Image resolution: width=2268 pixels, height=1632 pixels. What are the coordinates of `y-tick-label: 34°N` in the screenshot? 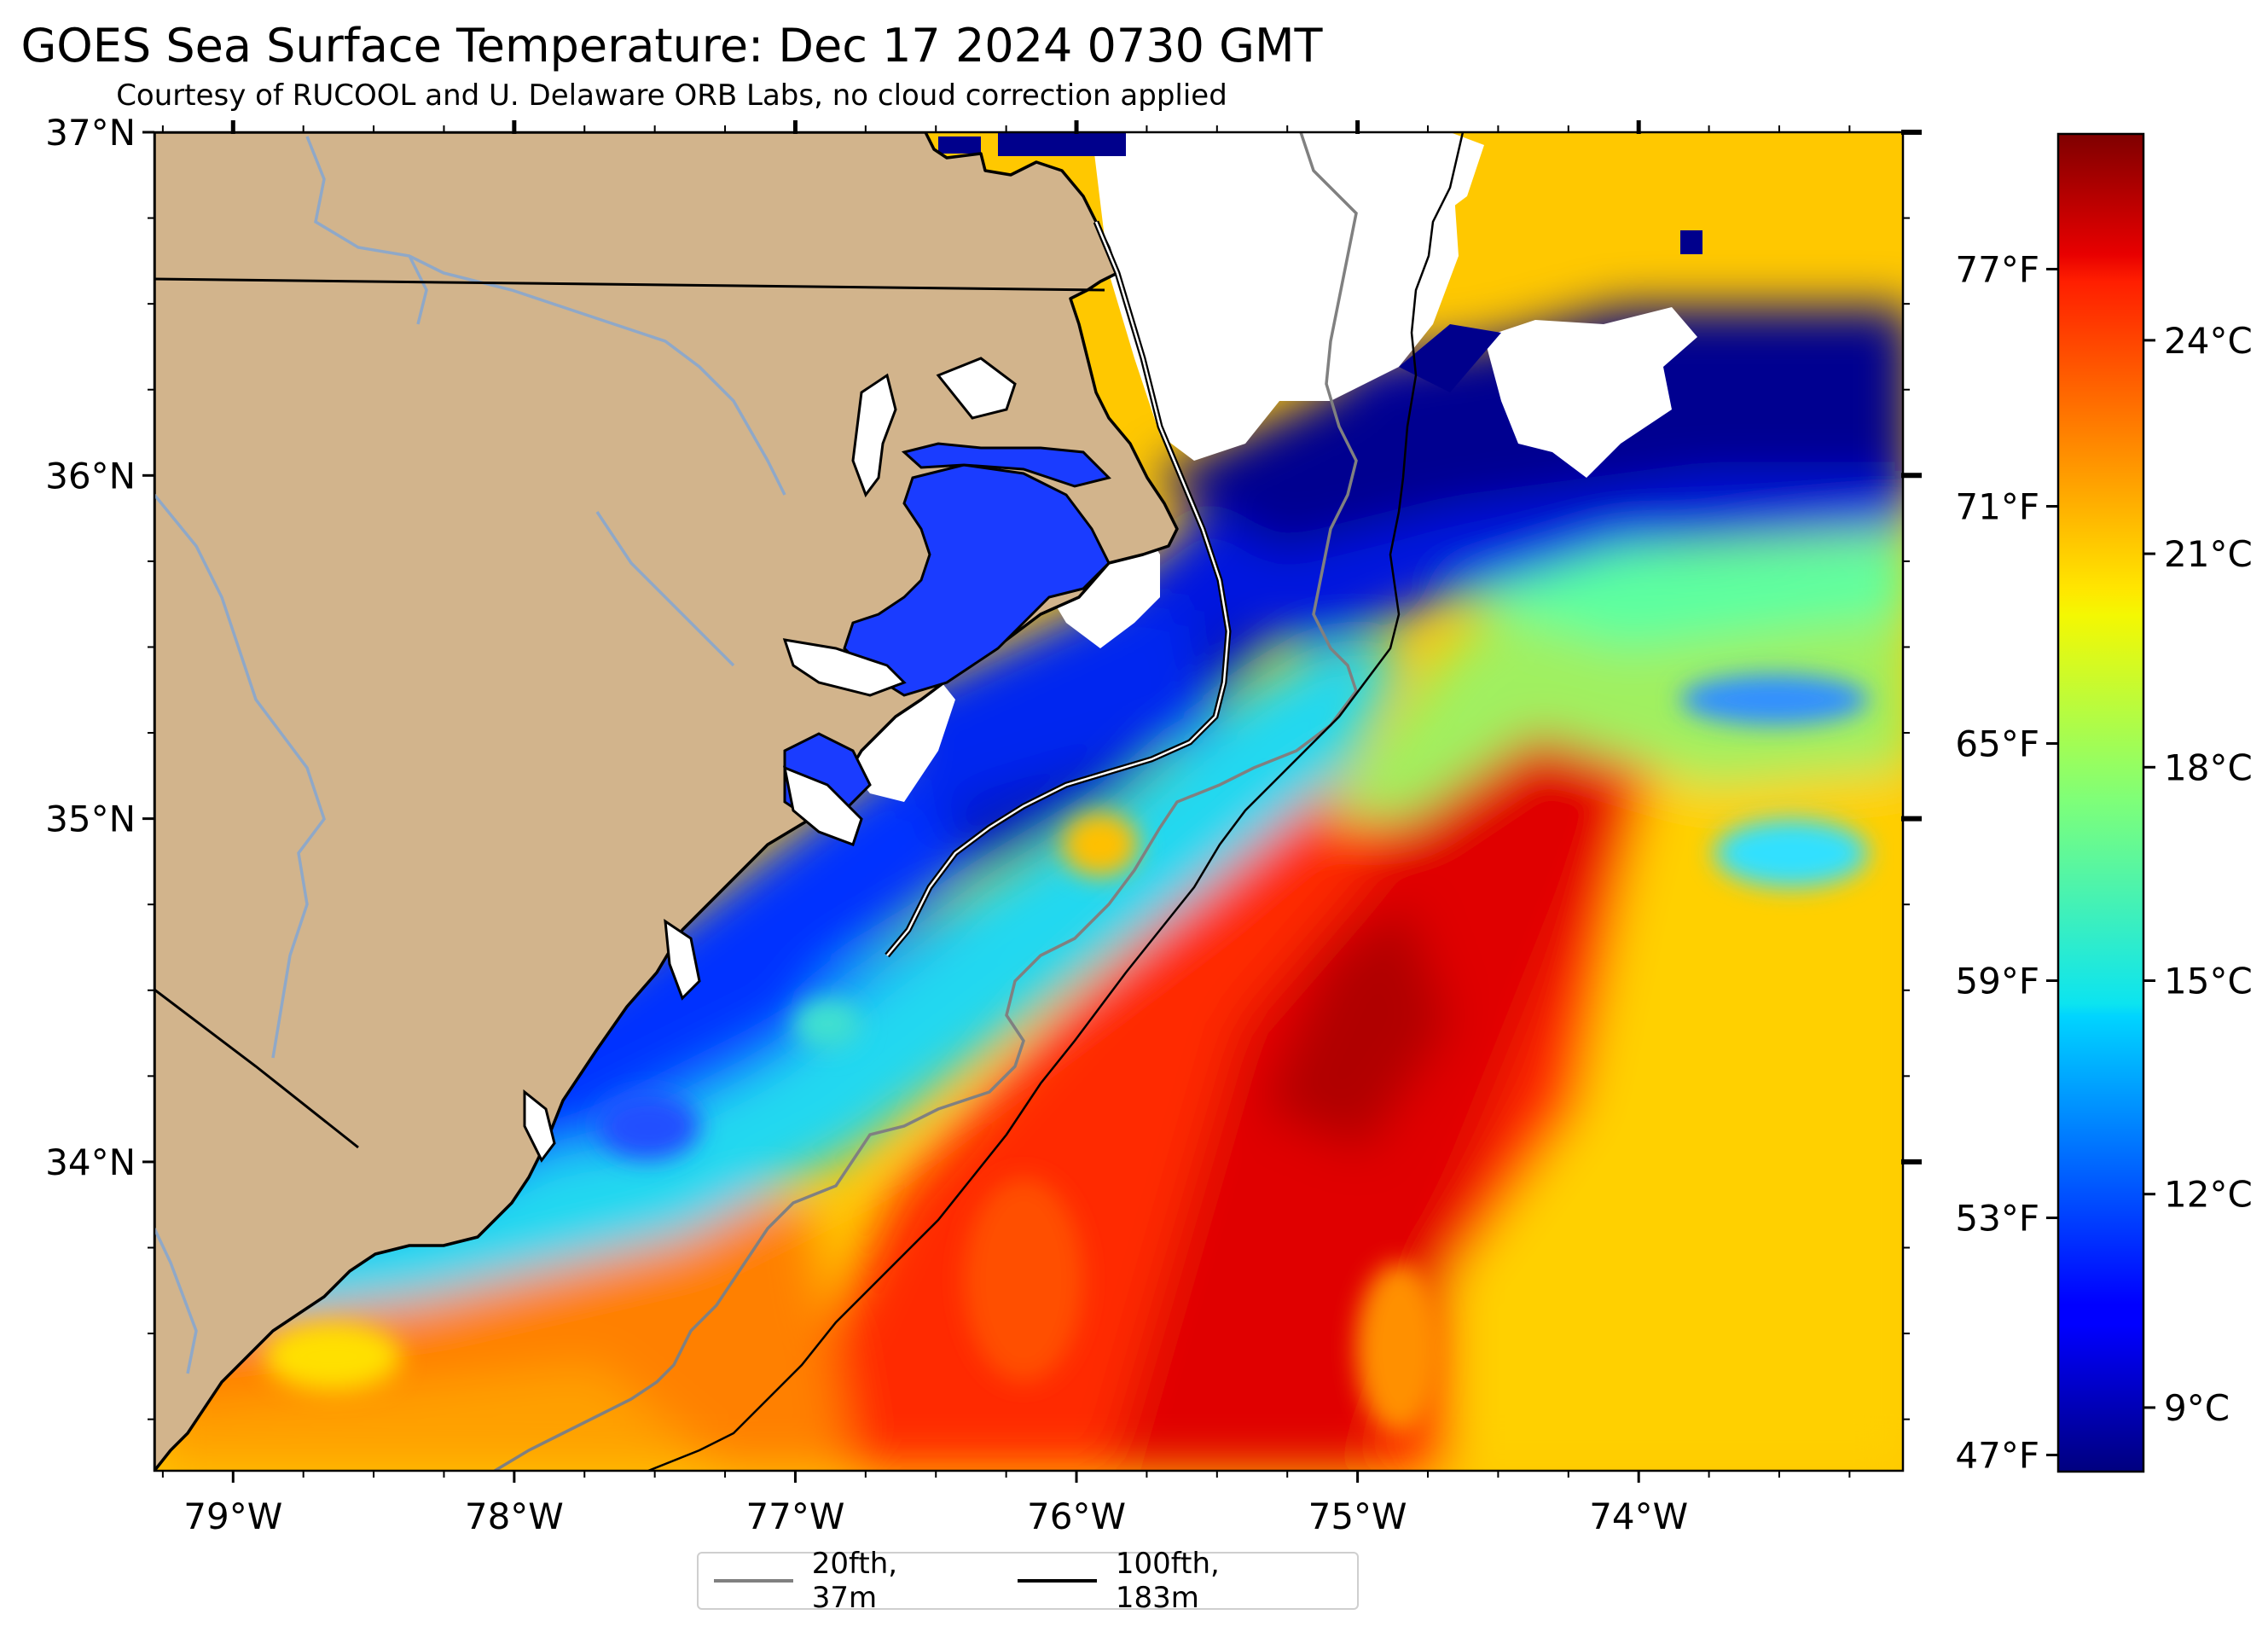 It's located at (90, 1162).